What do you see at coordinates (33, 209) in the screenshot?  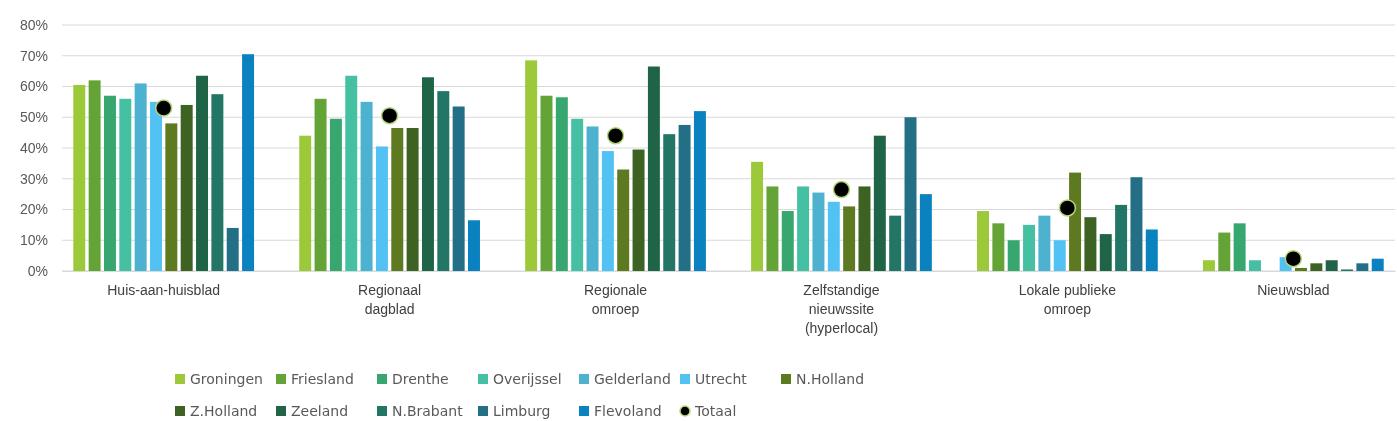 I see `y-tick-label: 20%` at bounding box center [33, 209].